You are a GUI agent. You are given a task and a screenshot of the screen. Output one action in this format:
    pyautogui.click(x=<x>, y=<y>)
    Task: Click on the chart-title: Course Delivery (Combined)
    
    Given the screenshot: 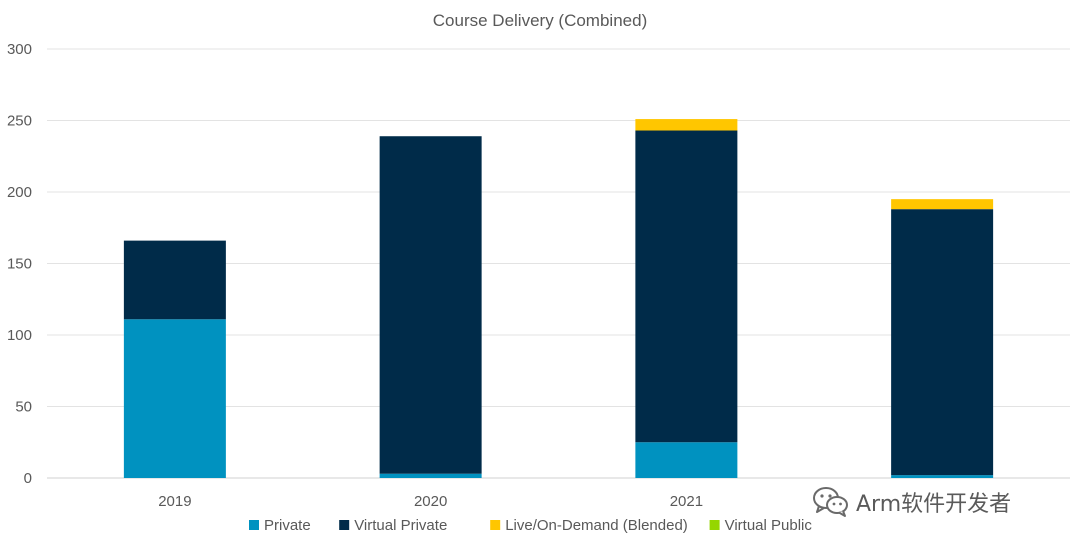 What is the action you would take?
    pyautogui.click(x=540, y=20)
    